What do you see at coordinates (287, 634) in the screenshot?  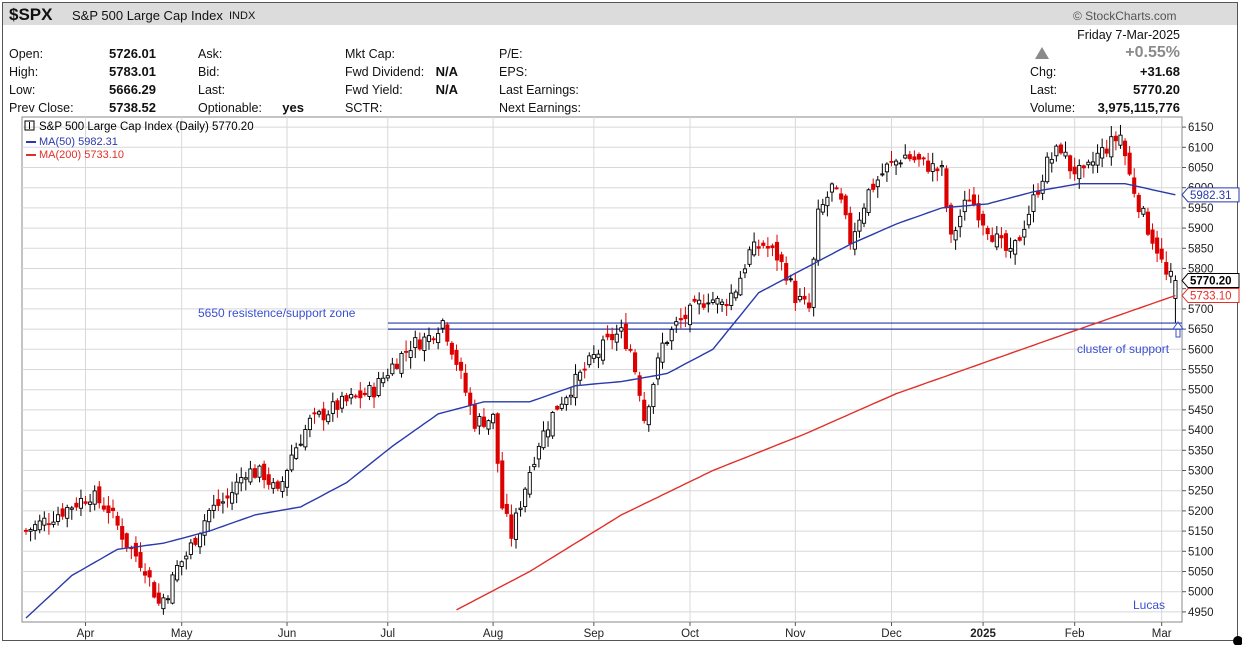 I see `x-tick-label: Jun` at bounding box center [287, 634].